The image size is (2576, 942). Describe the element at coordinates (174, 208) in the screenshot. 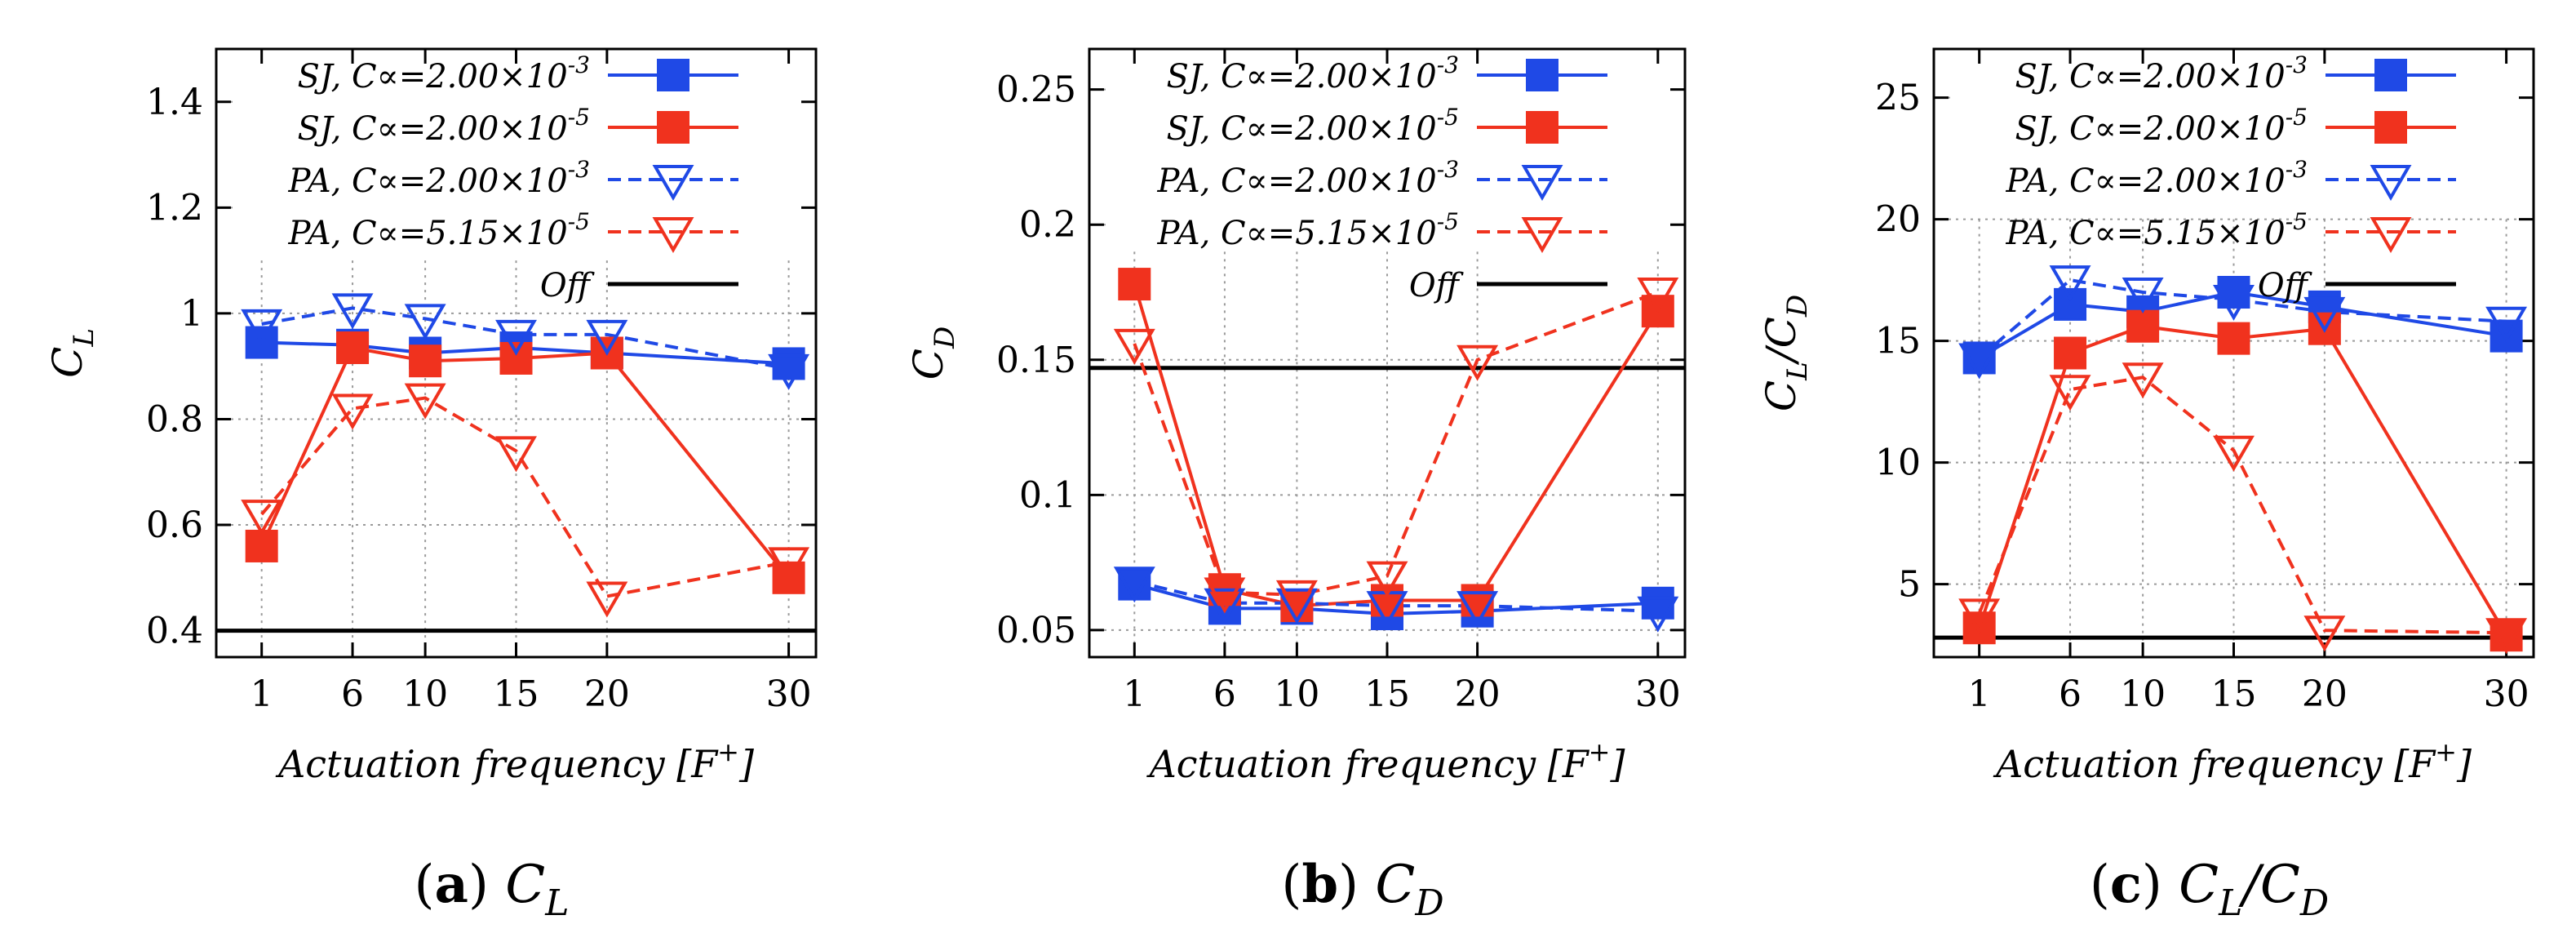

I see `y-tick-label: 1.2` at that location.